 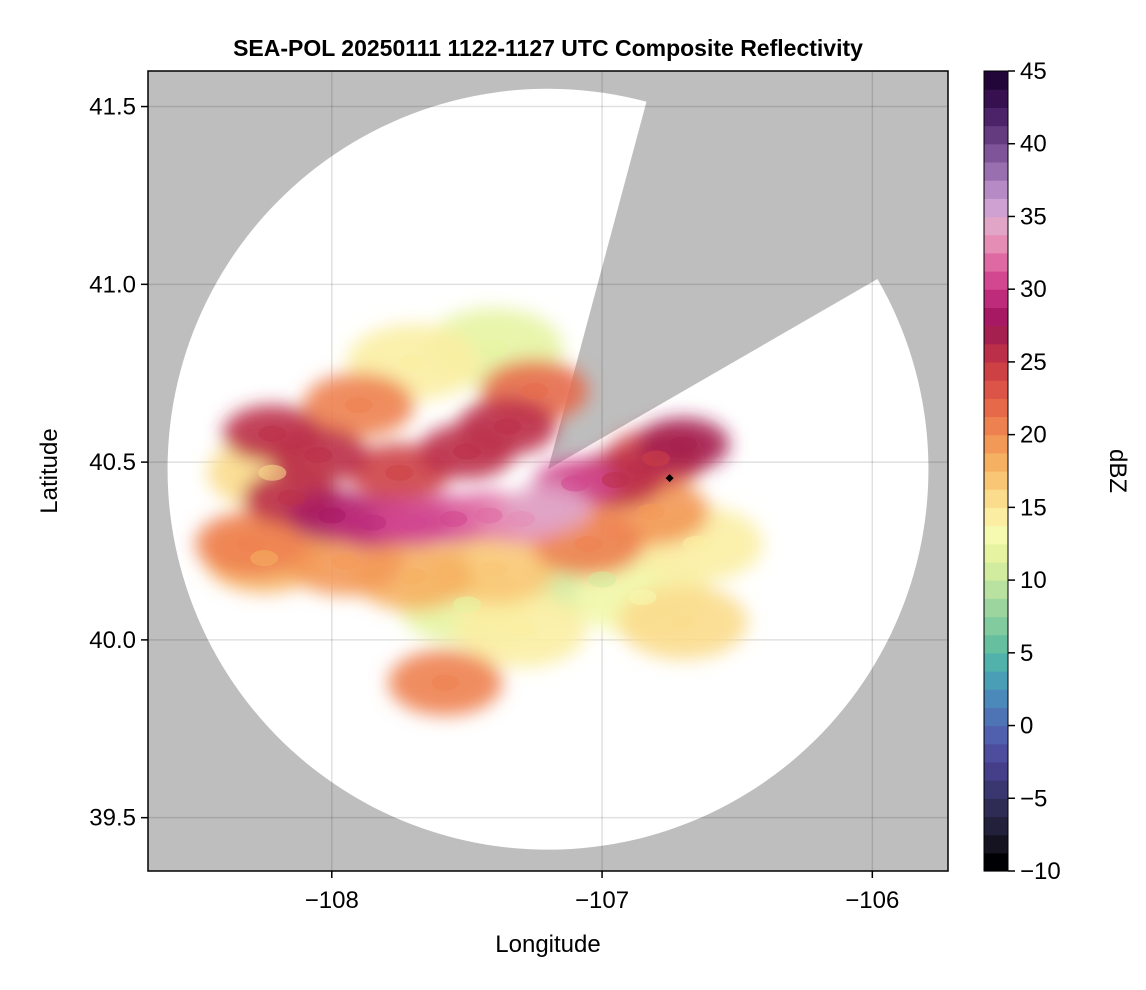 I want to click on x-axis-ticks: −108 −107 −106, so click(x=602, y=892).